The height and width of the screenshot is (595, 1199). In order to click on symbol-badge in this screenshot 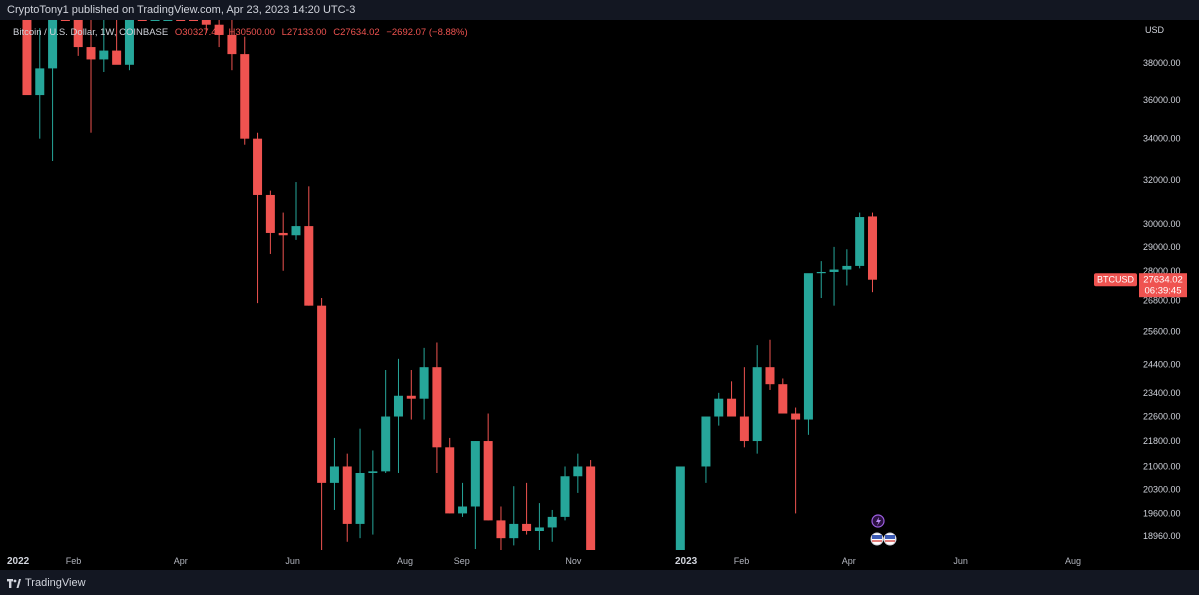, I will do `click(1115, 280)`.